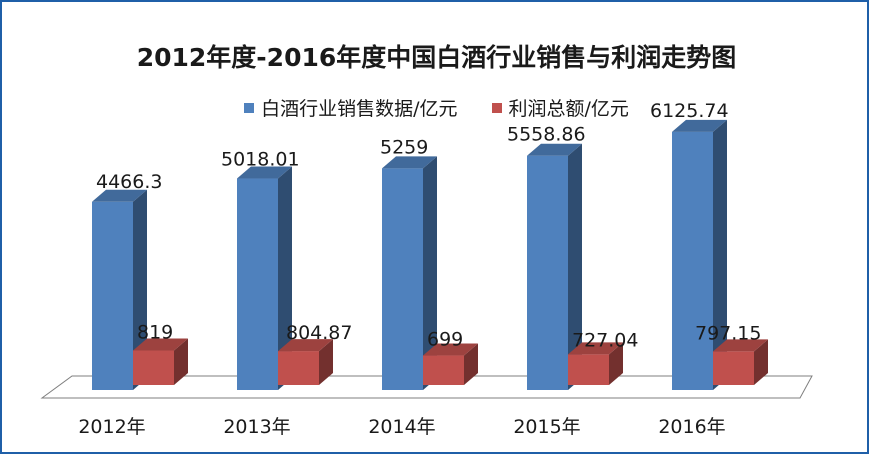 Image resolution: width=869 pixels, height=454 pixels. What do you see at coordinates (111, 427) in the screenshot?
I see `x-tick-label-0: 2012年` at bounding box center [111, 427].